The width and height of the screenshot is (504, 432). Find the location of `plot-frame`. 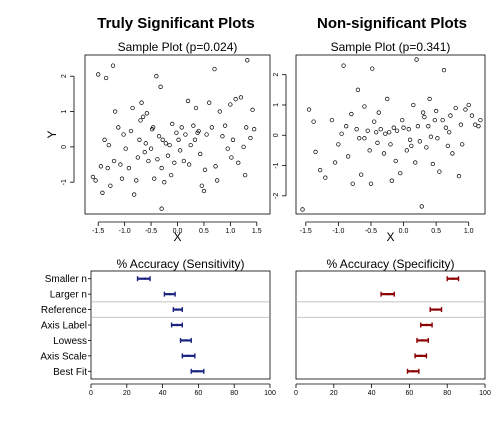

plot-frame is located at coordinates (390, 134).